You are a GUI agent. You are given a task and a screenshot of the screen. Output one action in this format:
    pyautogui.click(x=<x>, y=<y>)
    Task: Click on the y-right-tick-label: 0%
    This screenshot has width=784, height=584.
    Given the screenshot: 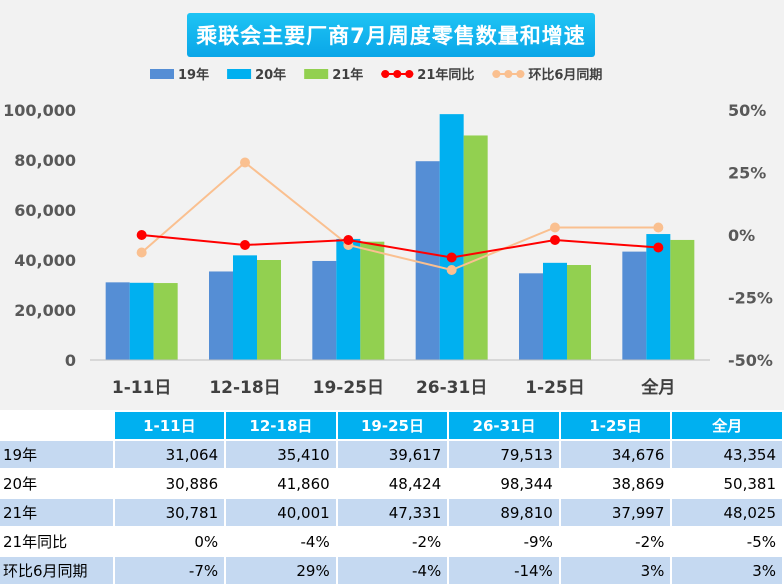 What is the action you would take?
    pyautogui.click(x=741, y=235)
    